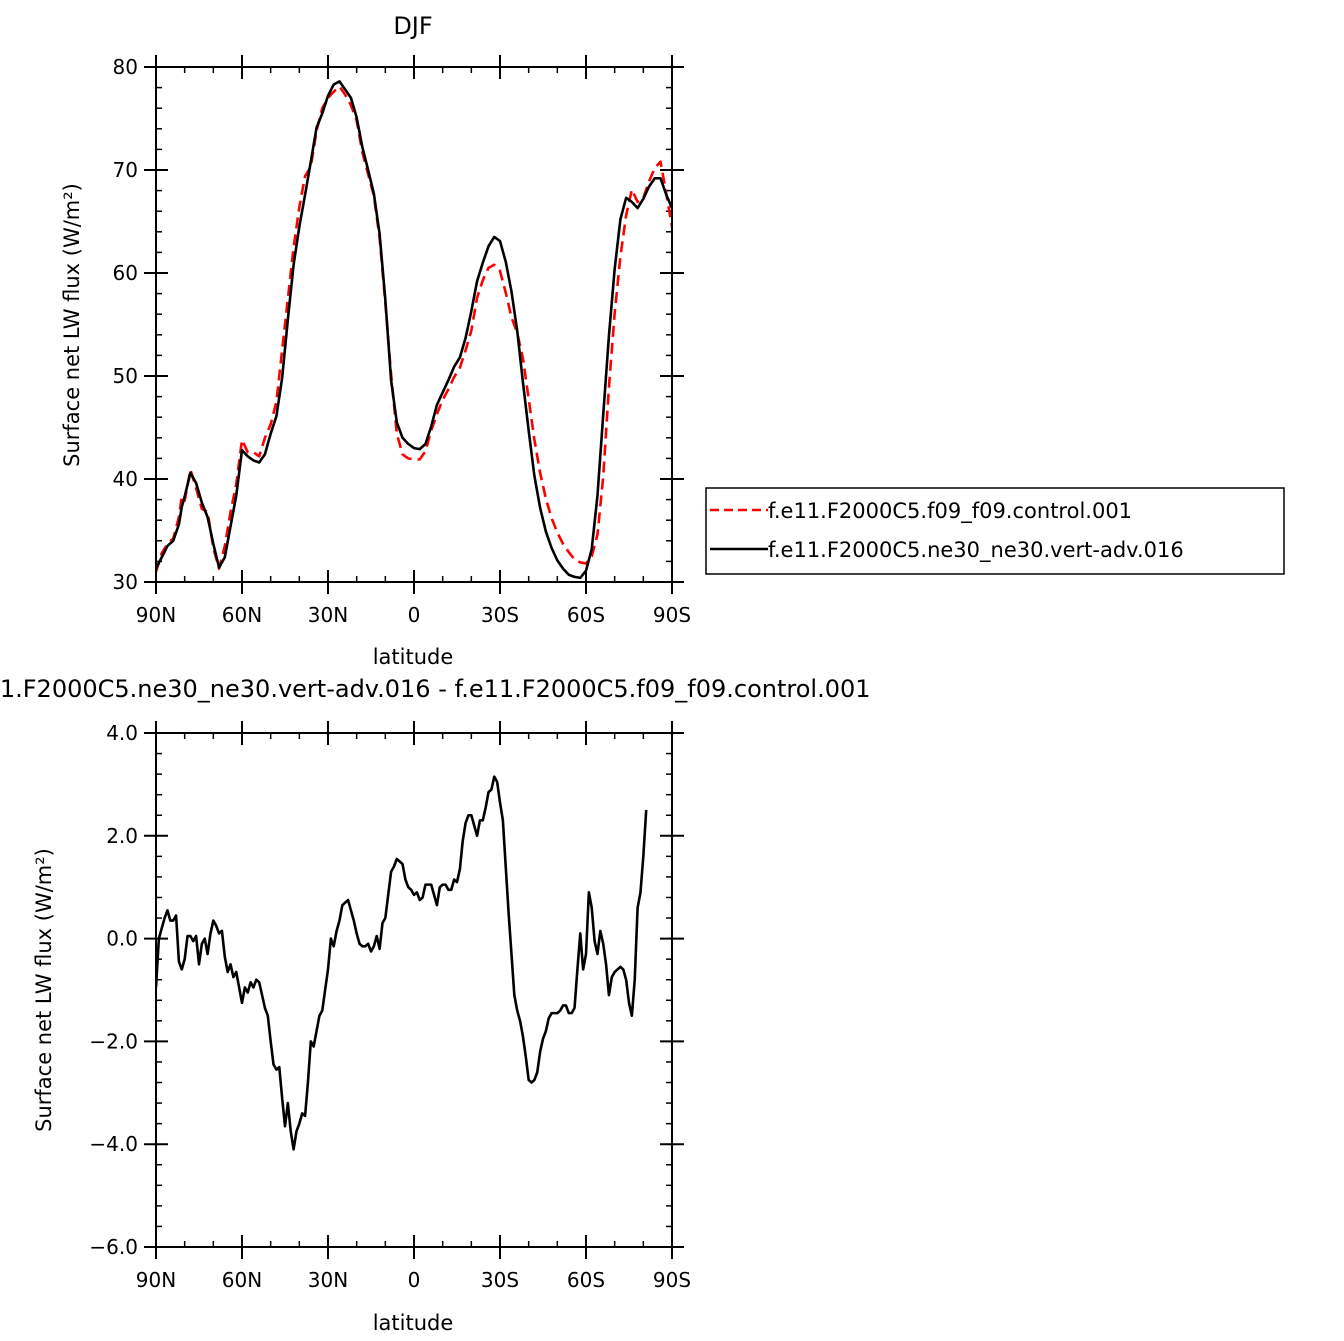 The height and width of the screenshot is (1341, 1344). What do you see at coordinates (413, 1323) in the screenshot?
I see `bottom-x-axis-title: latitude` at bounding box center [413, 1323].